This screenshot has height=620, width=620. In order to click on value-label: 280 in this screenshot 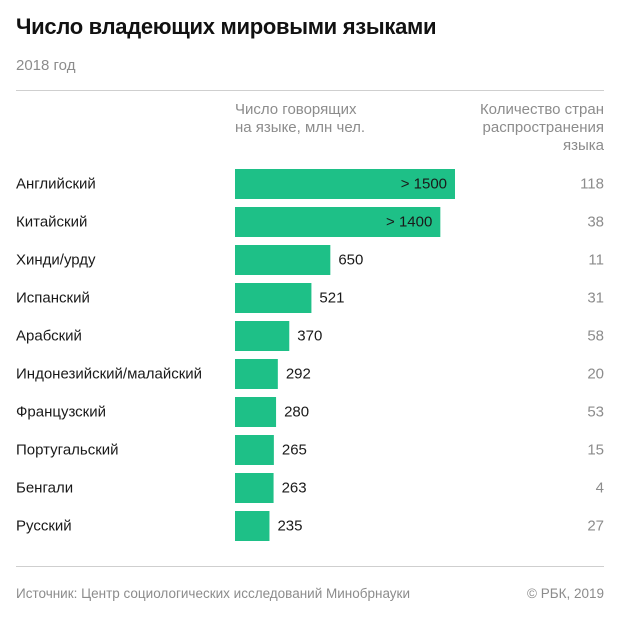, I will do `click(296, 412)`.